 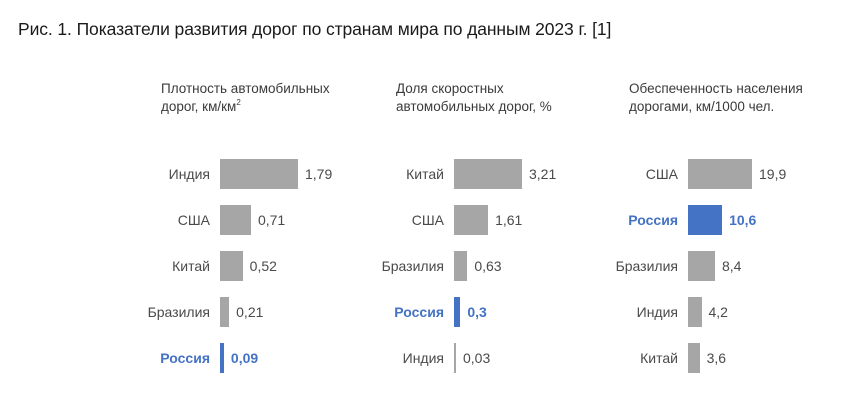 I want to click on value-label: 10,6, so click(x=743, y=220).